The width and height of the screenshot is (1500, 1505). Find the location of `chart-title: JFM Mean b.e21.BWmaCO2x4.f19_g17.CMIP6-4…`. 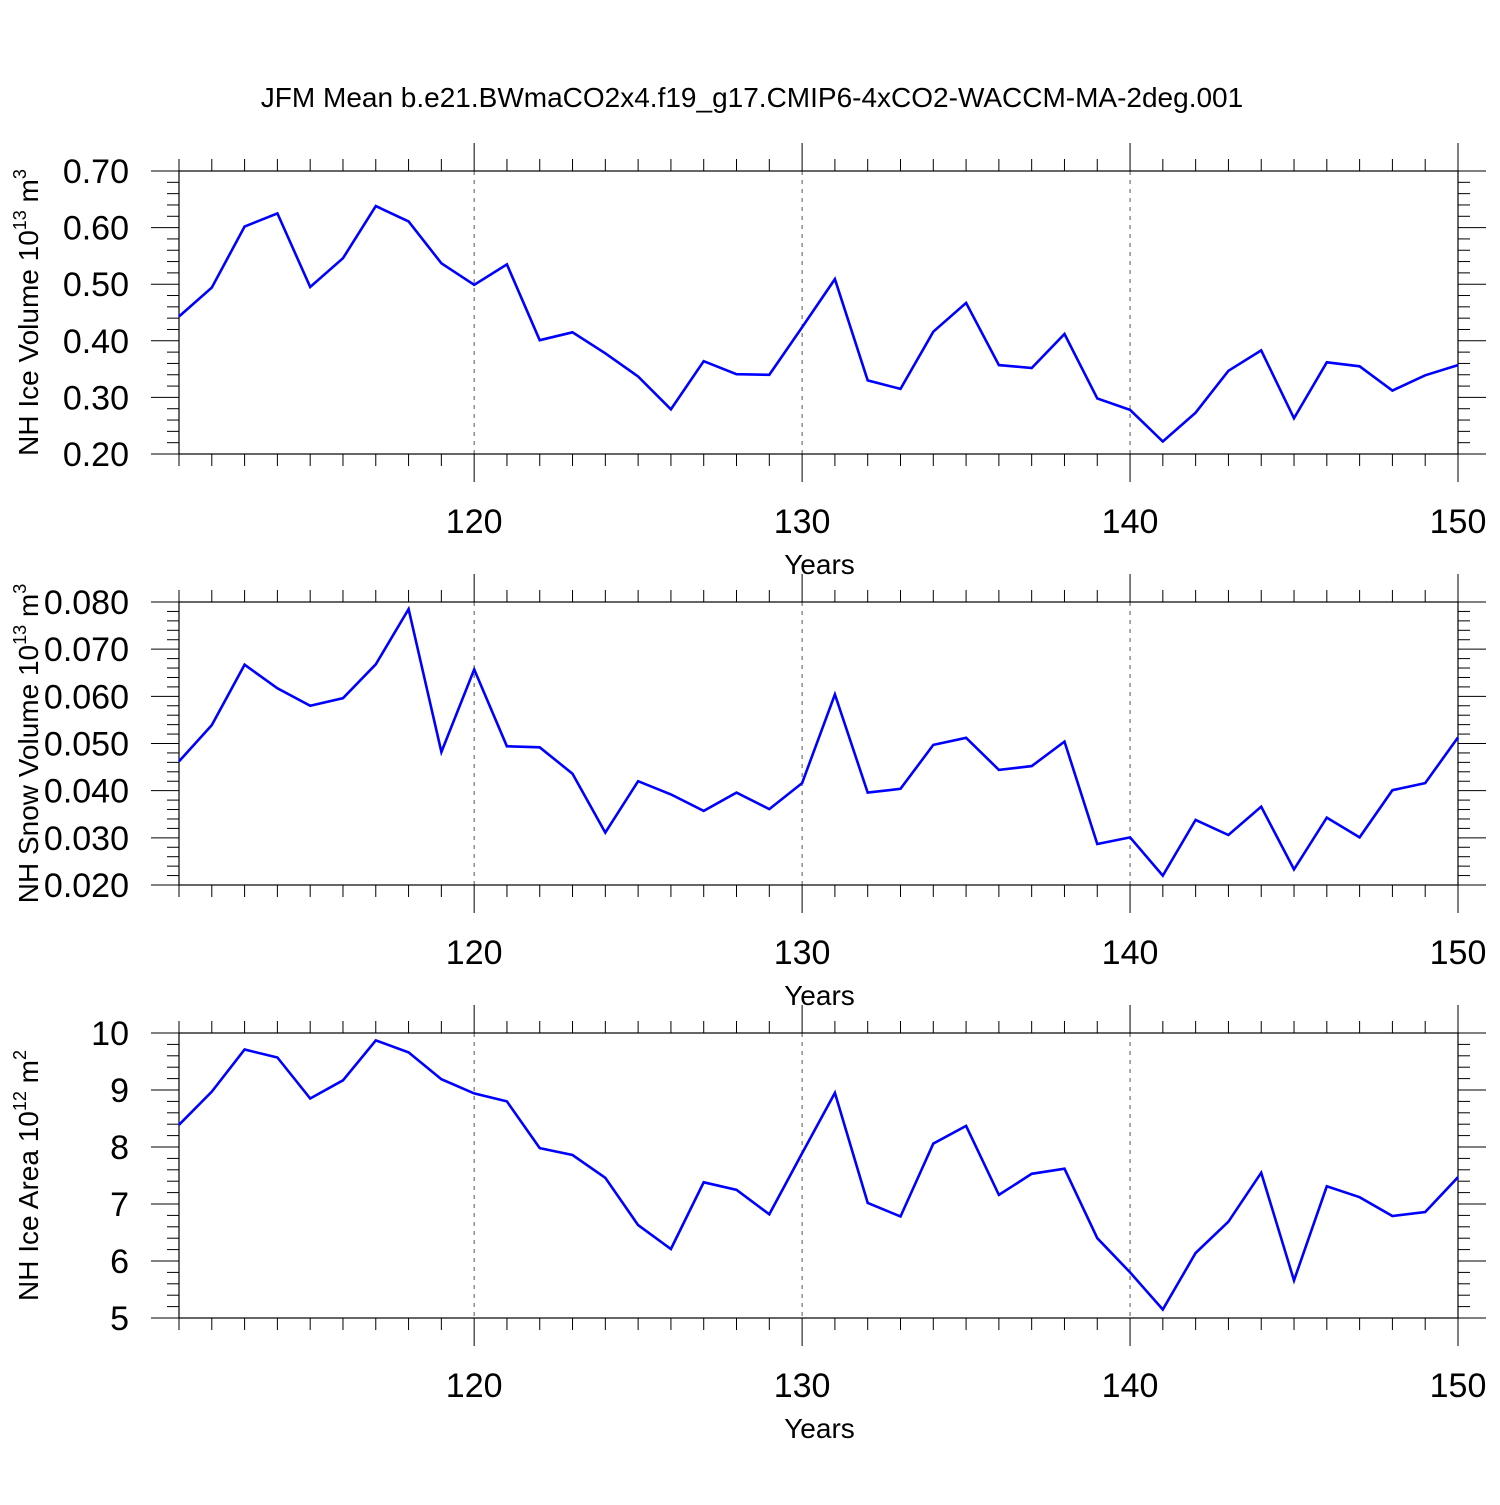

chart-title: JFM Mean b.e21.BWmaCO2x4.f19_g17.CMIP6-4… is located at coordinates (752, 97).